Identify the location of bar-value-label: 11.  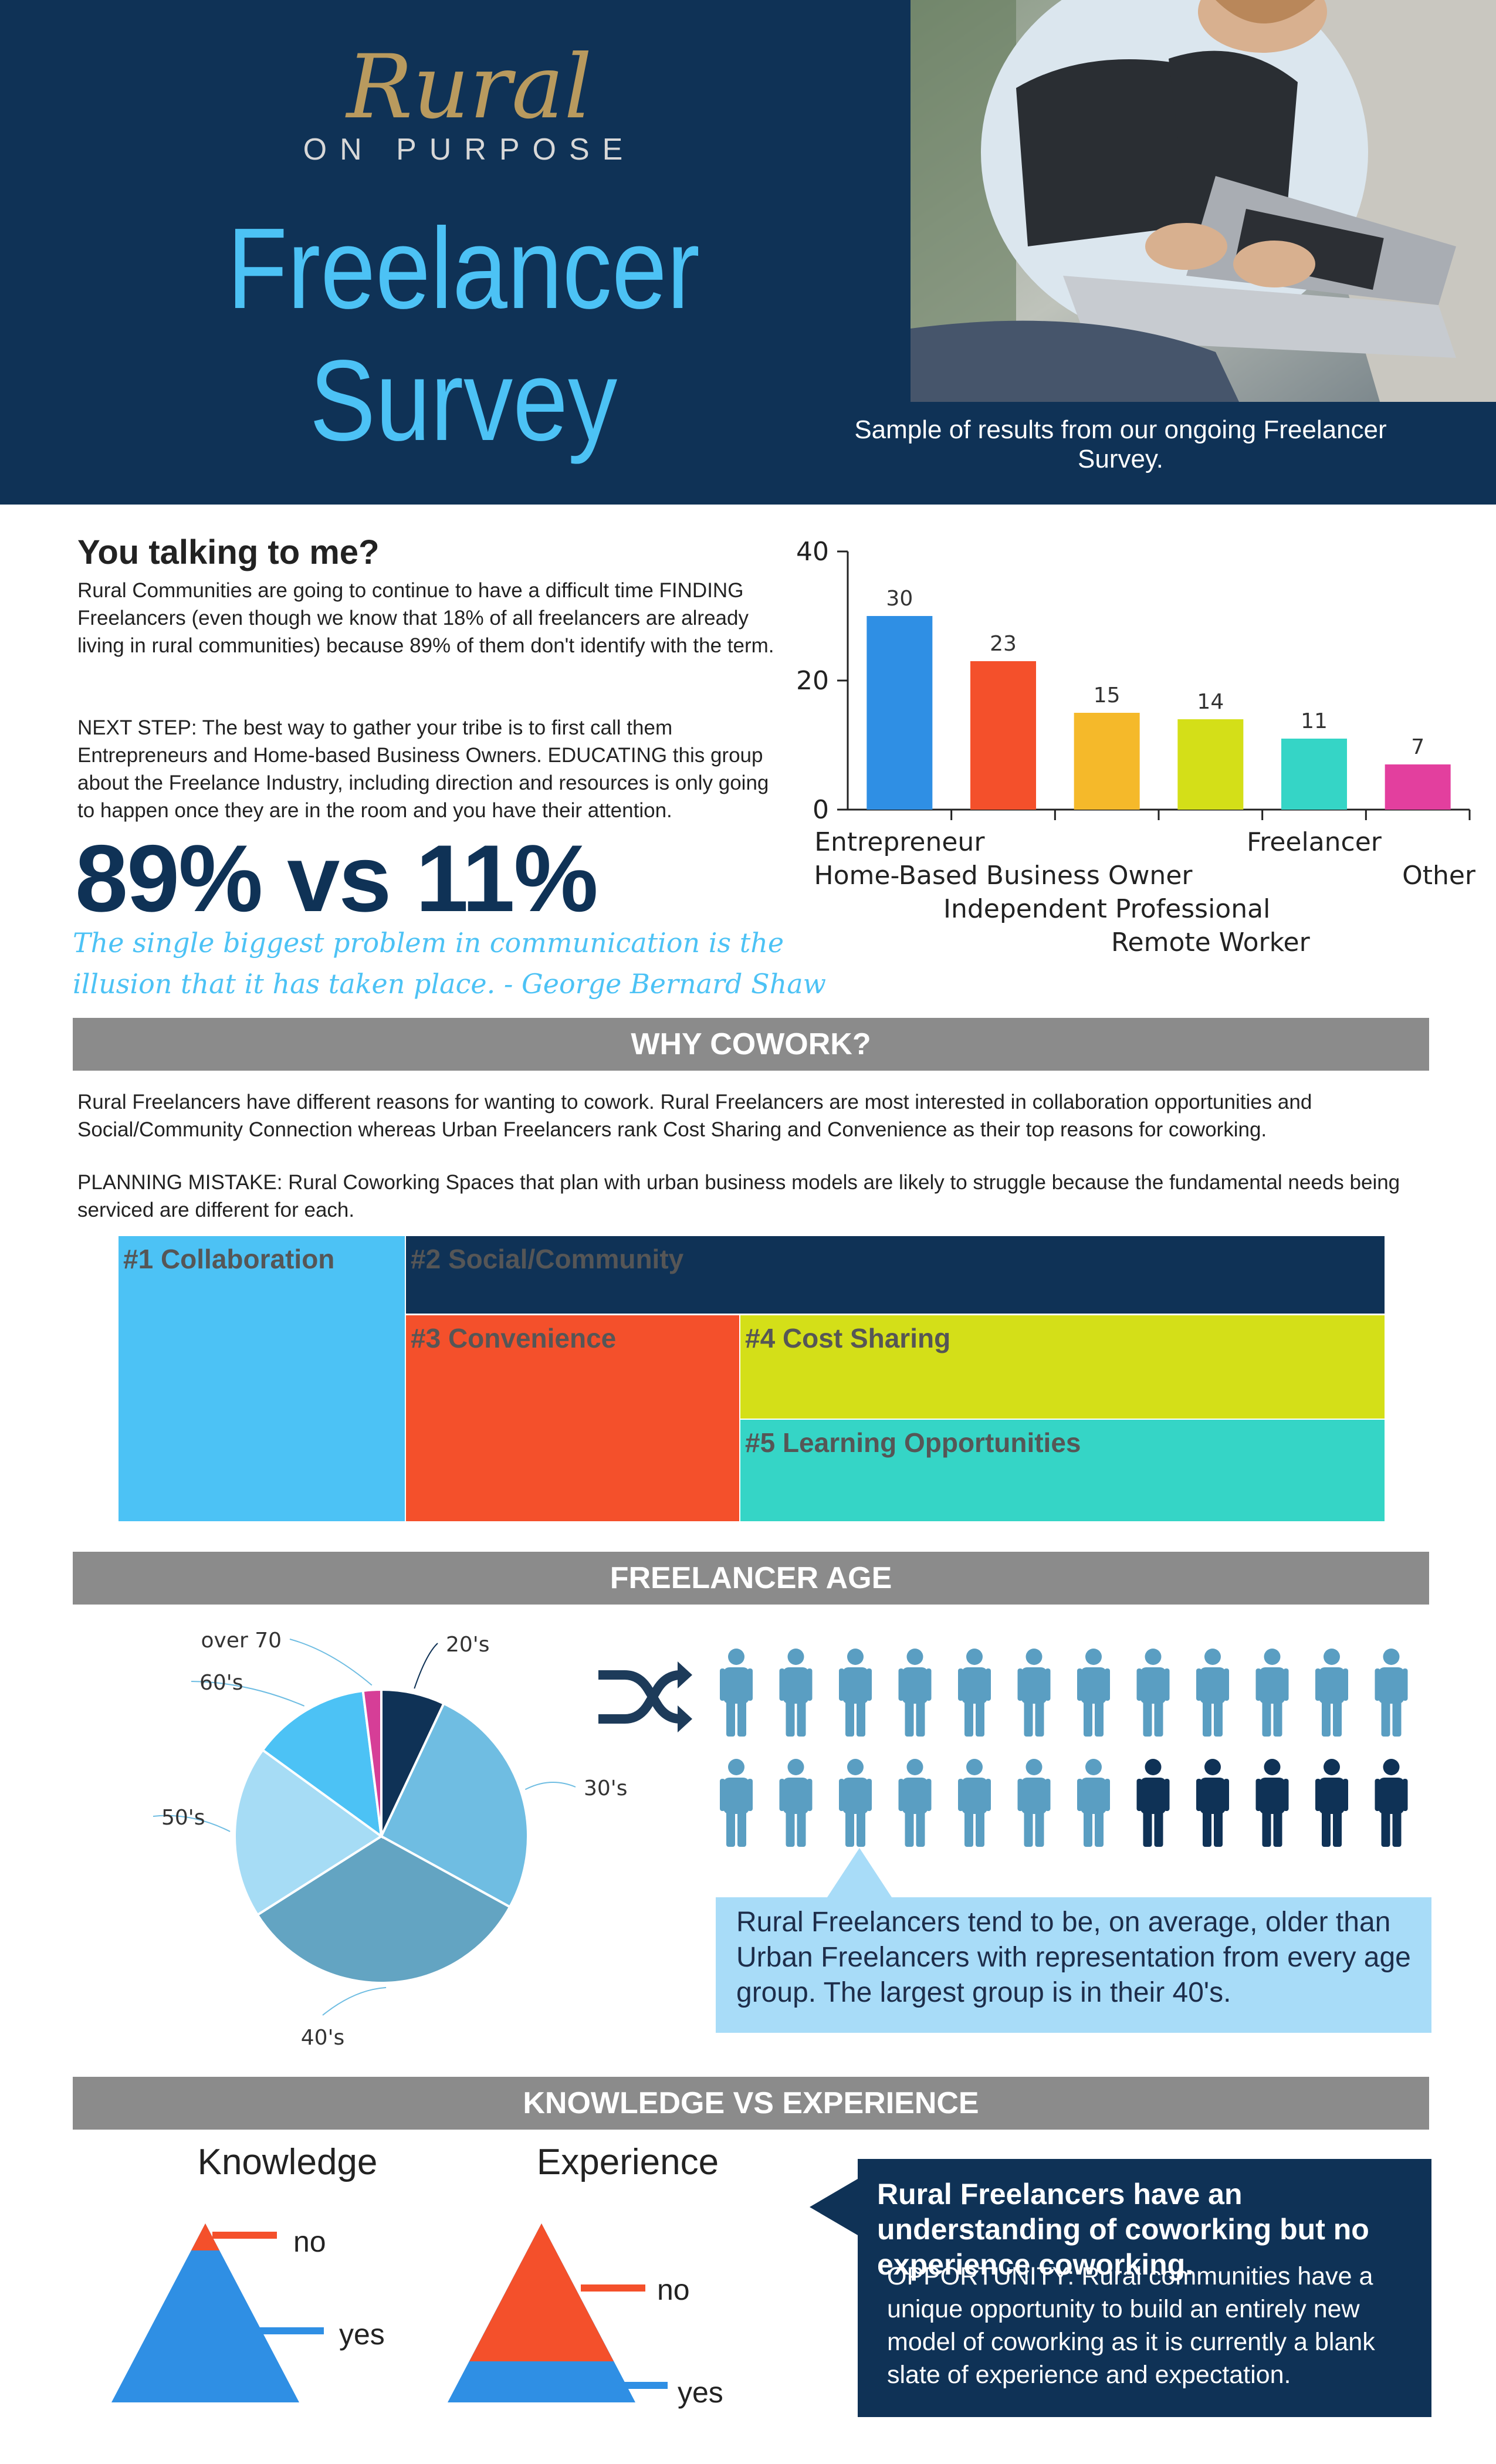
(1314, 721).